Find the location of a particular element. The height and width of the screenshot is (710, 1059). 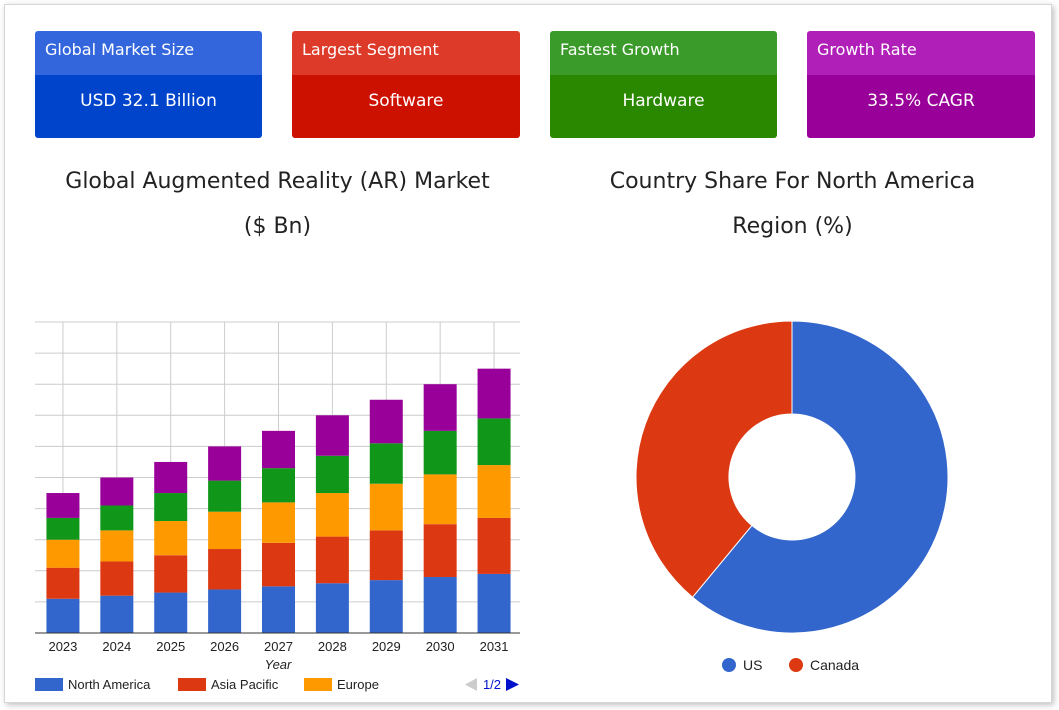

x-axis-title: Year is located at coordinates (278, 664).